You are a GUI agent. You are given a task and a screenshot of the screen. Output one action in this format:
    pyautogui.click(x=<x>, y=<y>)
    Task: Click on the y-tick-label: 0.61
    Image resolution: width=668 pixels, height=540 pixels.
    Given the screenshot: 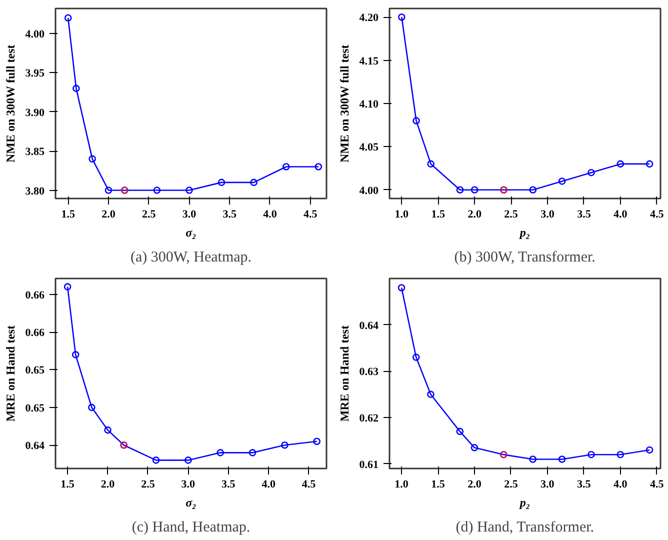 What is the action you would take?
    pyautogui.click(x=368, y=464)
    